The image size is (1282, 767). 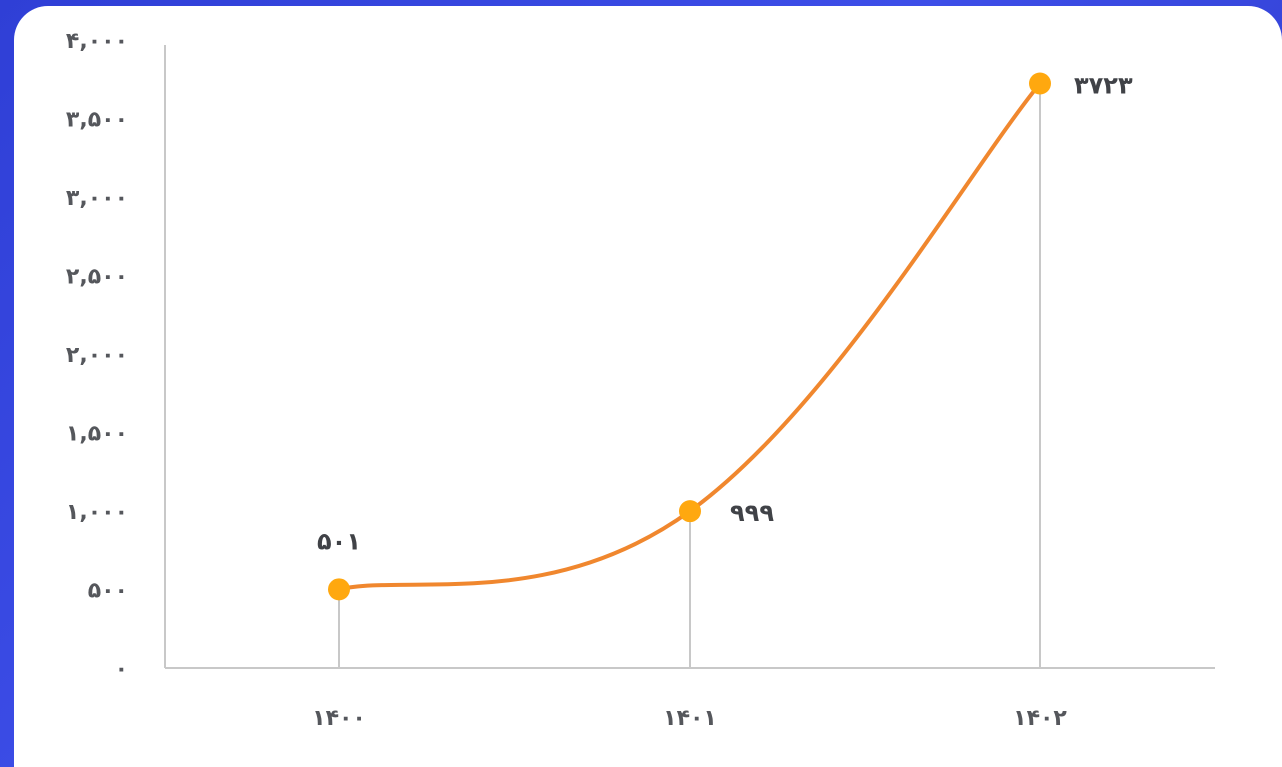 I want to click on y-tick-label: ۵۰۰, so click(x=108, y=591).